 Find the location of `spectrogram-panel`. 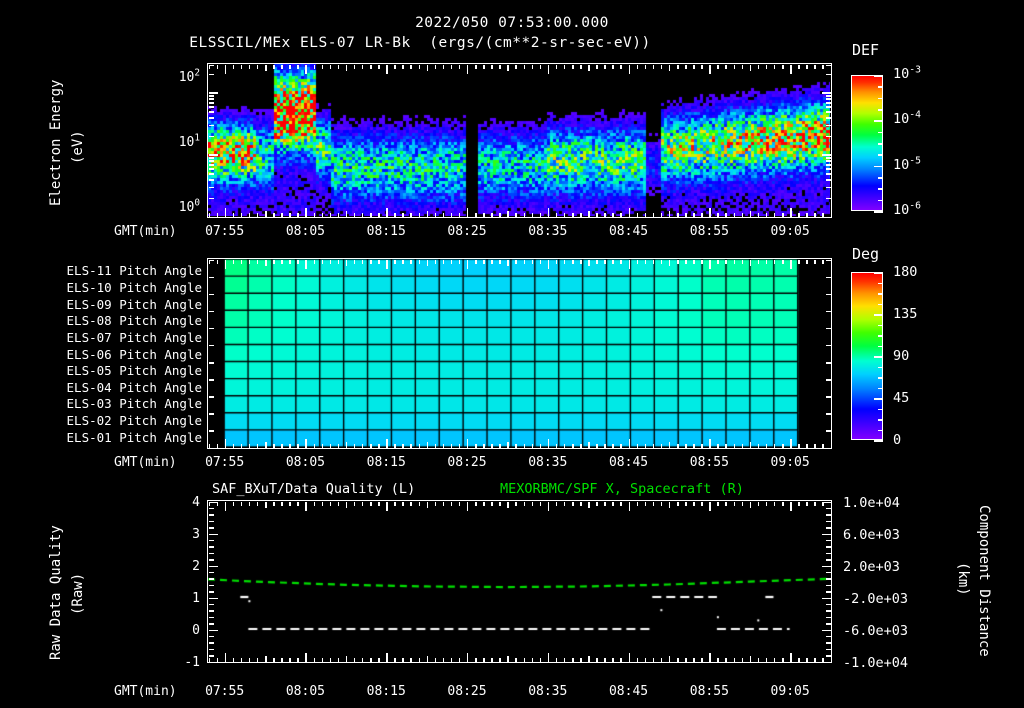

spectrogram-panel is located at coordinates (519, 140).